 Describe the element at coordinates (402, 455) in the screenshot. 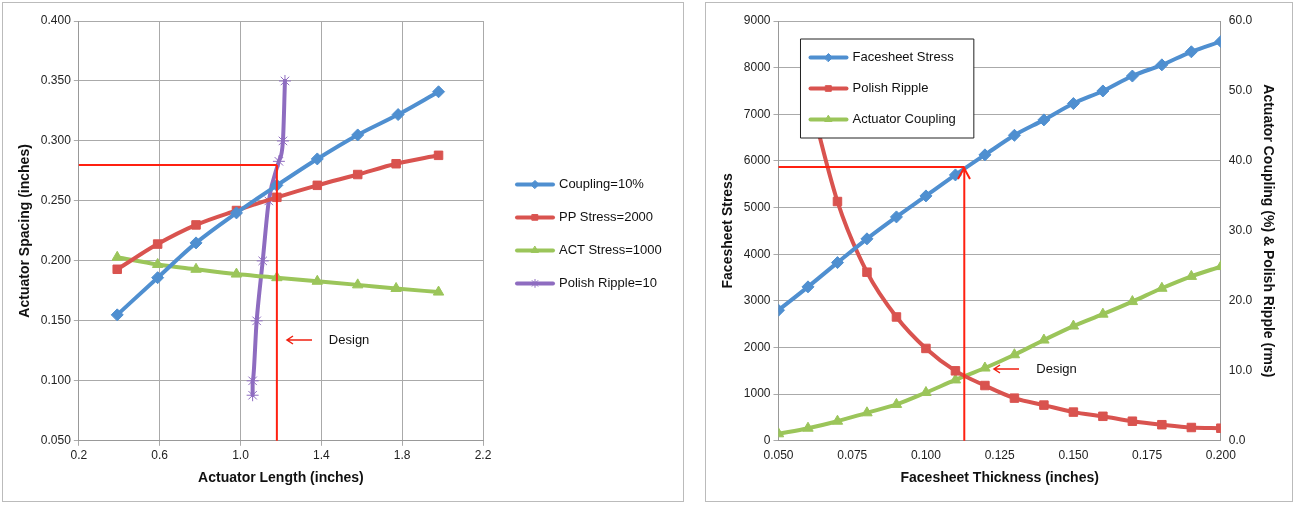

I see `x-tick-label: 1.8` at that location.